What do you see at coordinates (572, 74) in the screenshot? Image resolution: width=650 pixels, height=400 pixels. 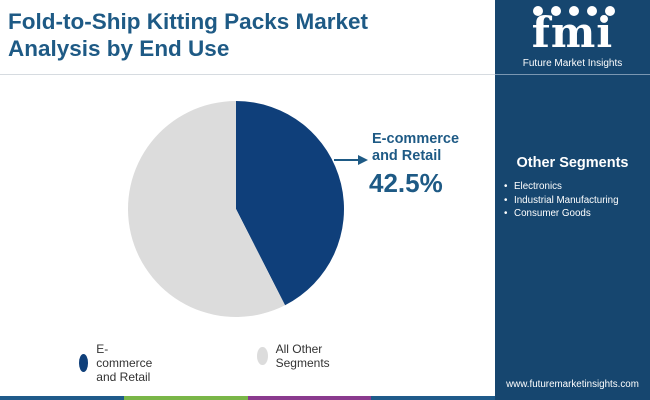 I see `sidebar-divider` at bounding box center [572, 74].